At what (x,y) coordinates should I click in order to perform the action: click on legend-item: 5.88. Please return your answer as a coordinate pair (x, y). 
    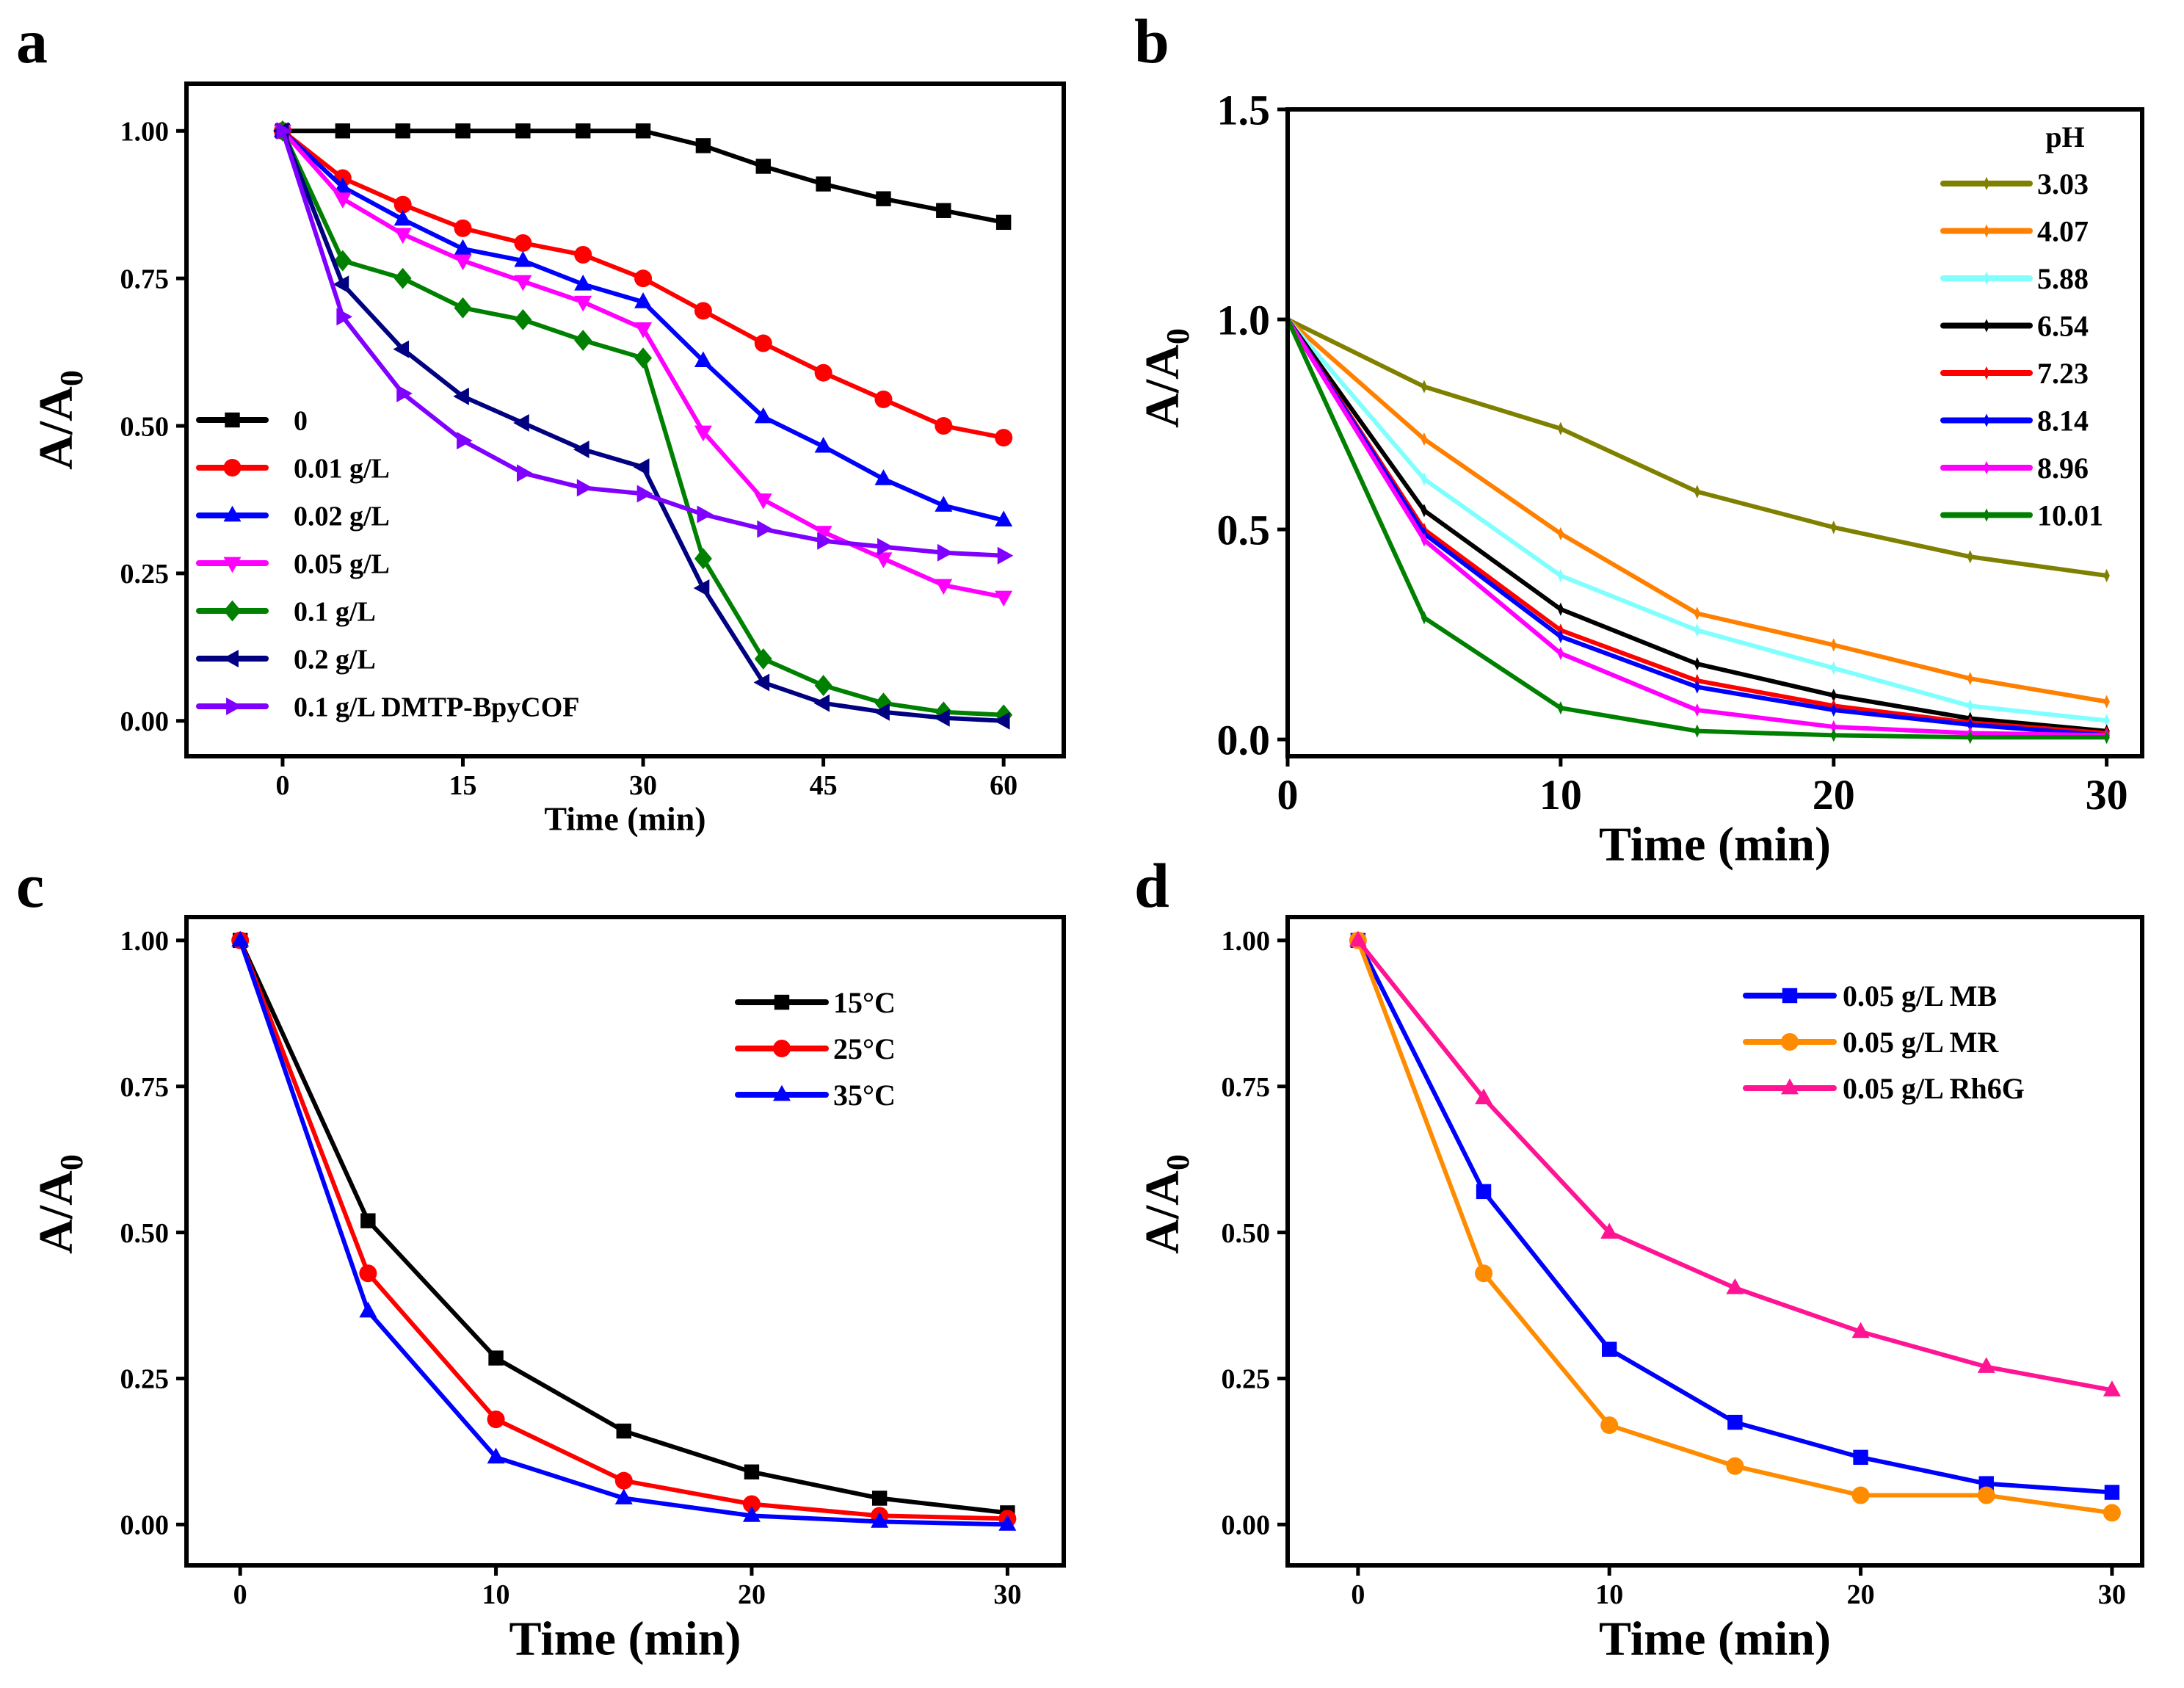
    Looking at the image, I should click on (2015, 278).